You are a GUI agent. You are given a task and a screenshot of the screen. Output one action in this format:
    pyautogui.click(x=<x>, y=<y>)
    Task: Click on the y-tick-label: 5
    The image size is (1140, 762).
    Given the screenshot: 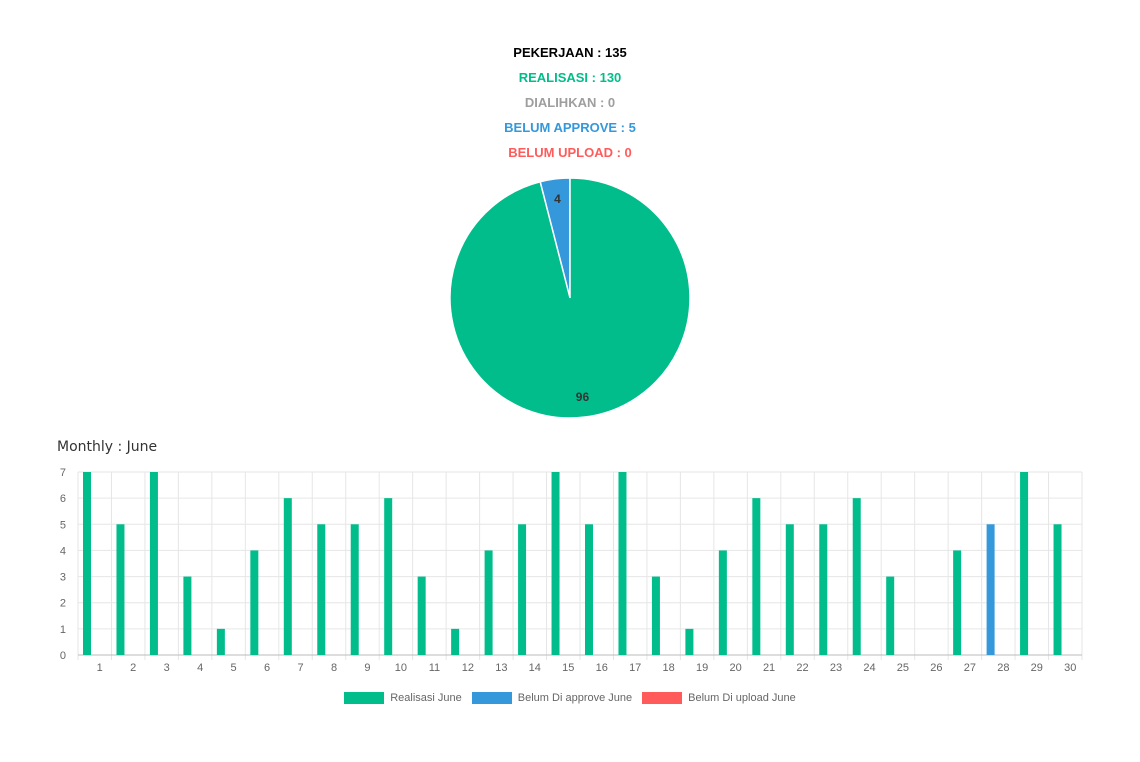 What is the action you would take?
    pyautogui.click(x=63, y=525)
    